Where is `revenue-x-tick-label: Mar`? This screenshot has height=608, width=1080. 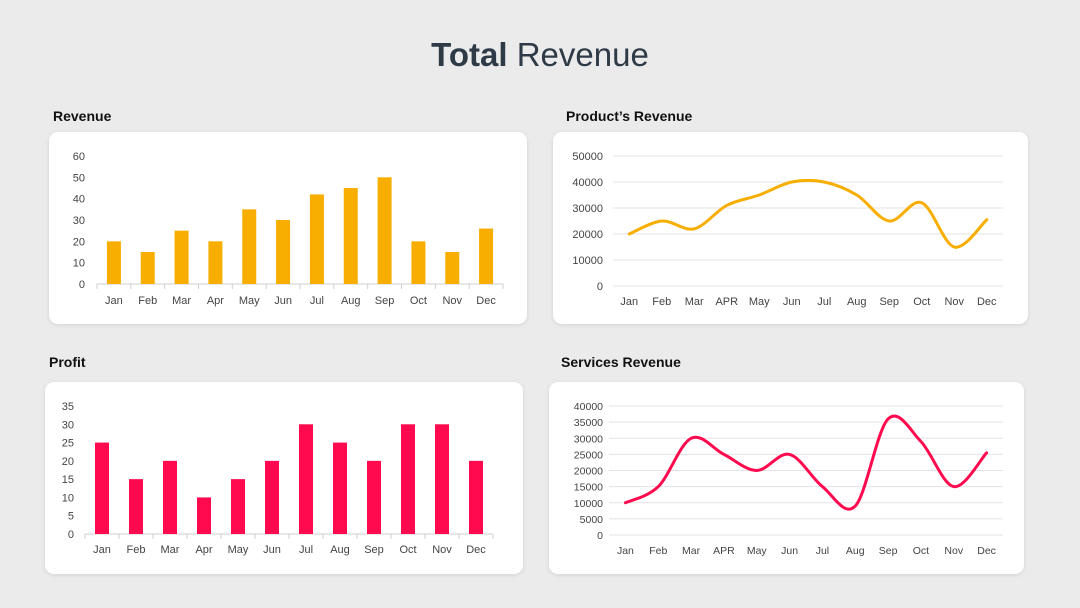
revenue-x-tick-label: Mar is located at coordinates (181, 301).